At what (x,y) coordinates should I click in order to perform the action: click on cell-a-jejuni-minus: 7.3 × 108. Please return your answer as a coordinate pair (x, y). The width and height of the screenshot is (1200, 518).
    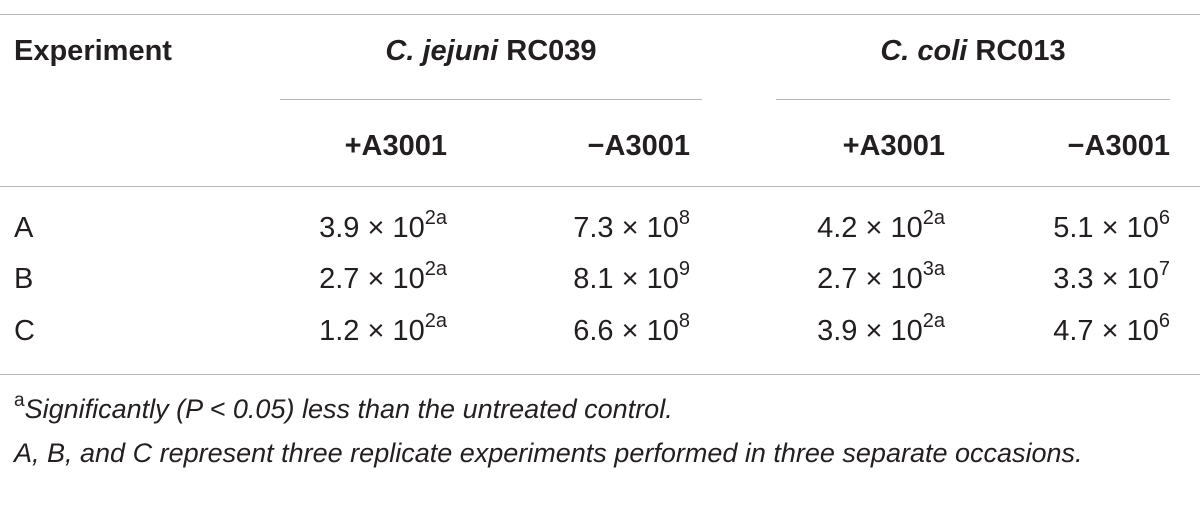
    Looking at the image, I should click on (590, 226).